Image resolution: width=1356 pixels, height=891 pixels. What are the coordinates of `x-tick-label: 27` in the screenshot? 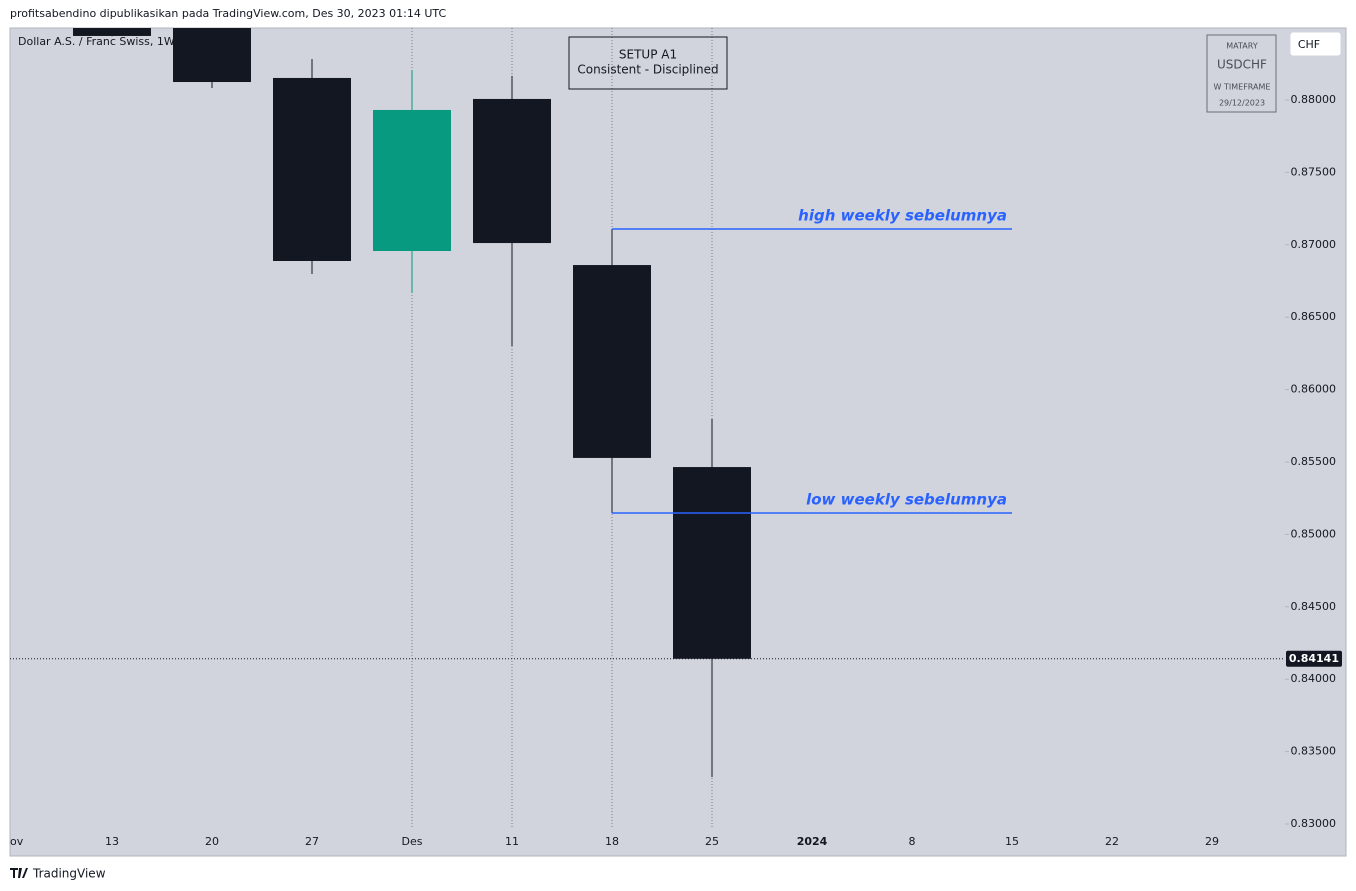 It's located at (312, 841).